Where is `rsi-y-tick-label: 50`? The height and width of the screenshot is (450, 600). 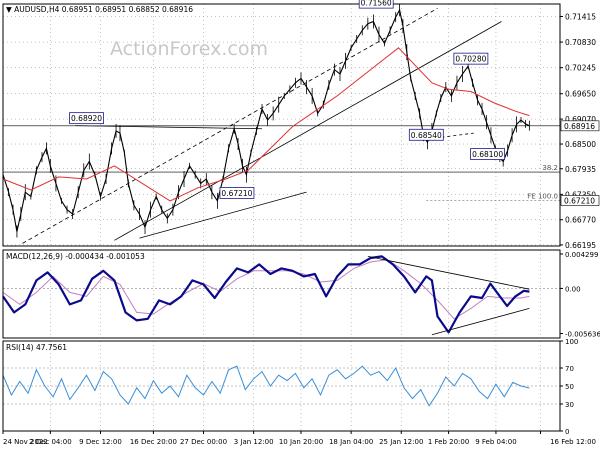 rsi-y-tick-label: 50 is located at coordinates (569, 387).